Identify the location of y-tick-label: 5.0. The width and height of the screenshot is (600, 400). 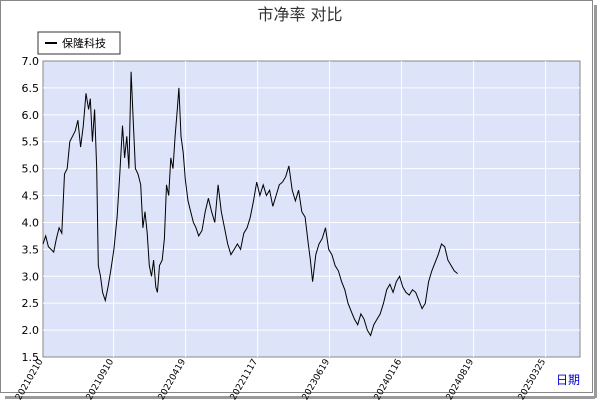
(31, 169).